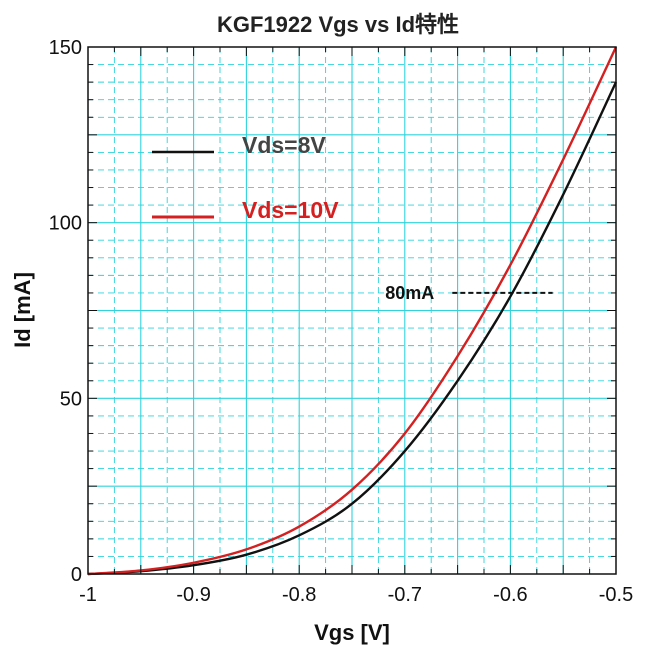 This screenshot has height=655, width=649. Describe the element at coordinates (284, 145) in the screenshot. I see `legend-label-vds-8v: Vds=8V` at that location.